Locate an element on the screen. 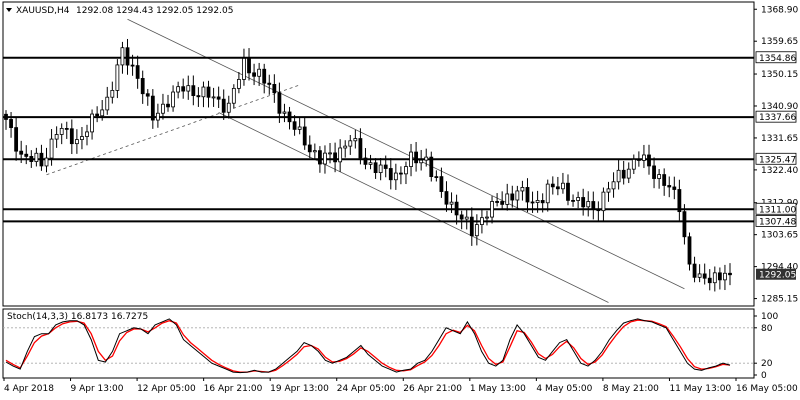  stoch-signal-line is located at coordinates (368, 346).